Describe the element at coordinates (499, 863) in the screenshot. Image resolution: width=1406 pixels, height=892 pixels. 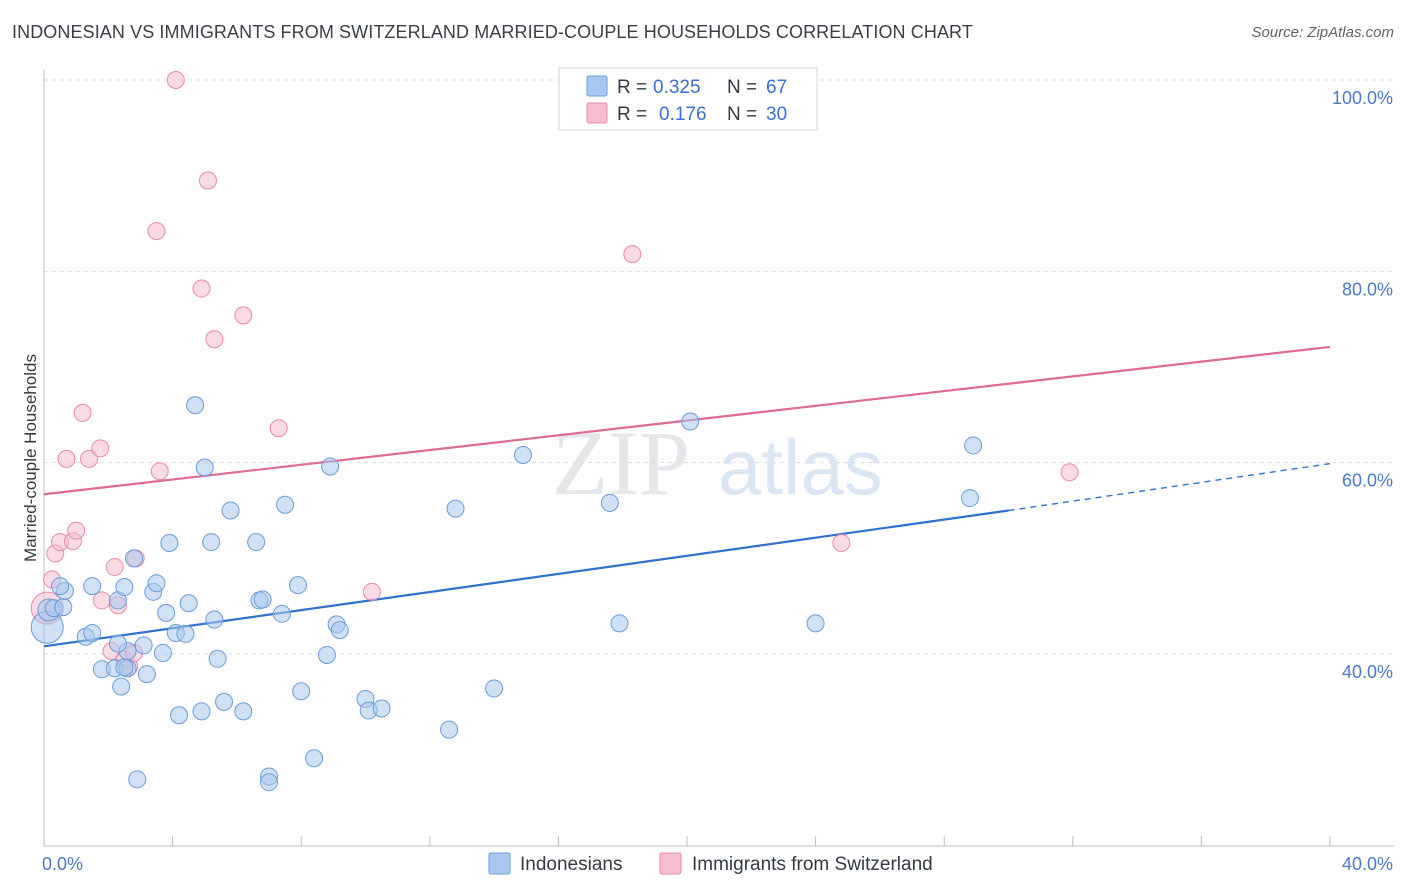
I see `bottom-legend-swatch-indonesians` at that location.